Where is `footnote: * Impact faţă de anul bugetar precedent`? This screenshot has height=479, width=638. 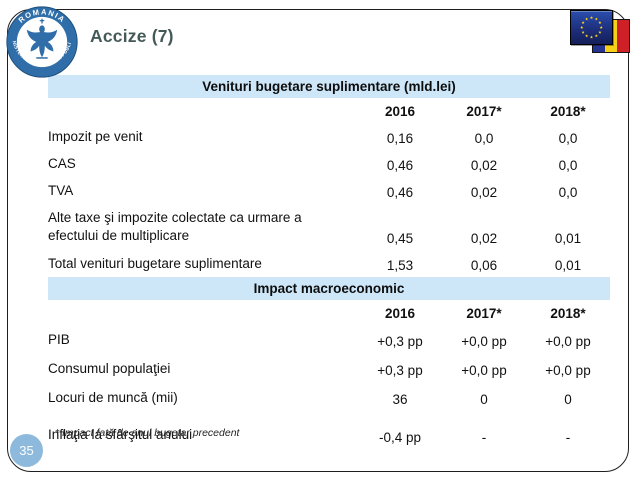 footnote: * Impact faţă de anul bugetar precedent is located at coordinates (147, 433).